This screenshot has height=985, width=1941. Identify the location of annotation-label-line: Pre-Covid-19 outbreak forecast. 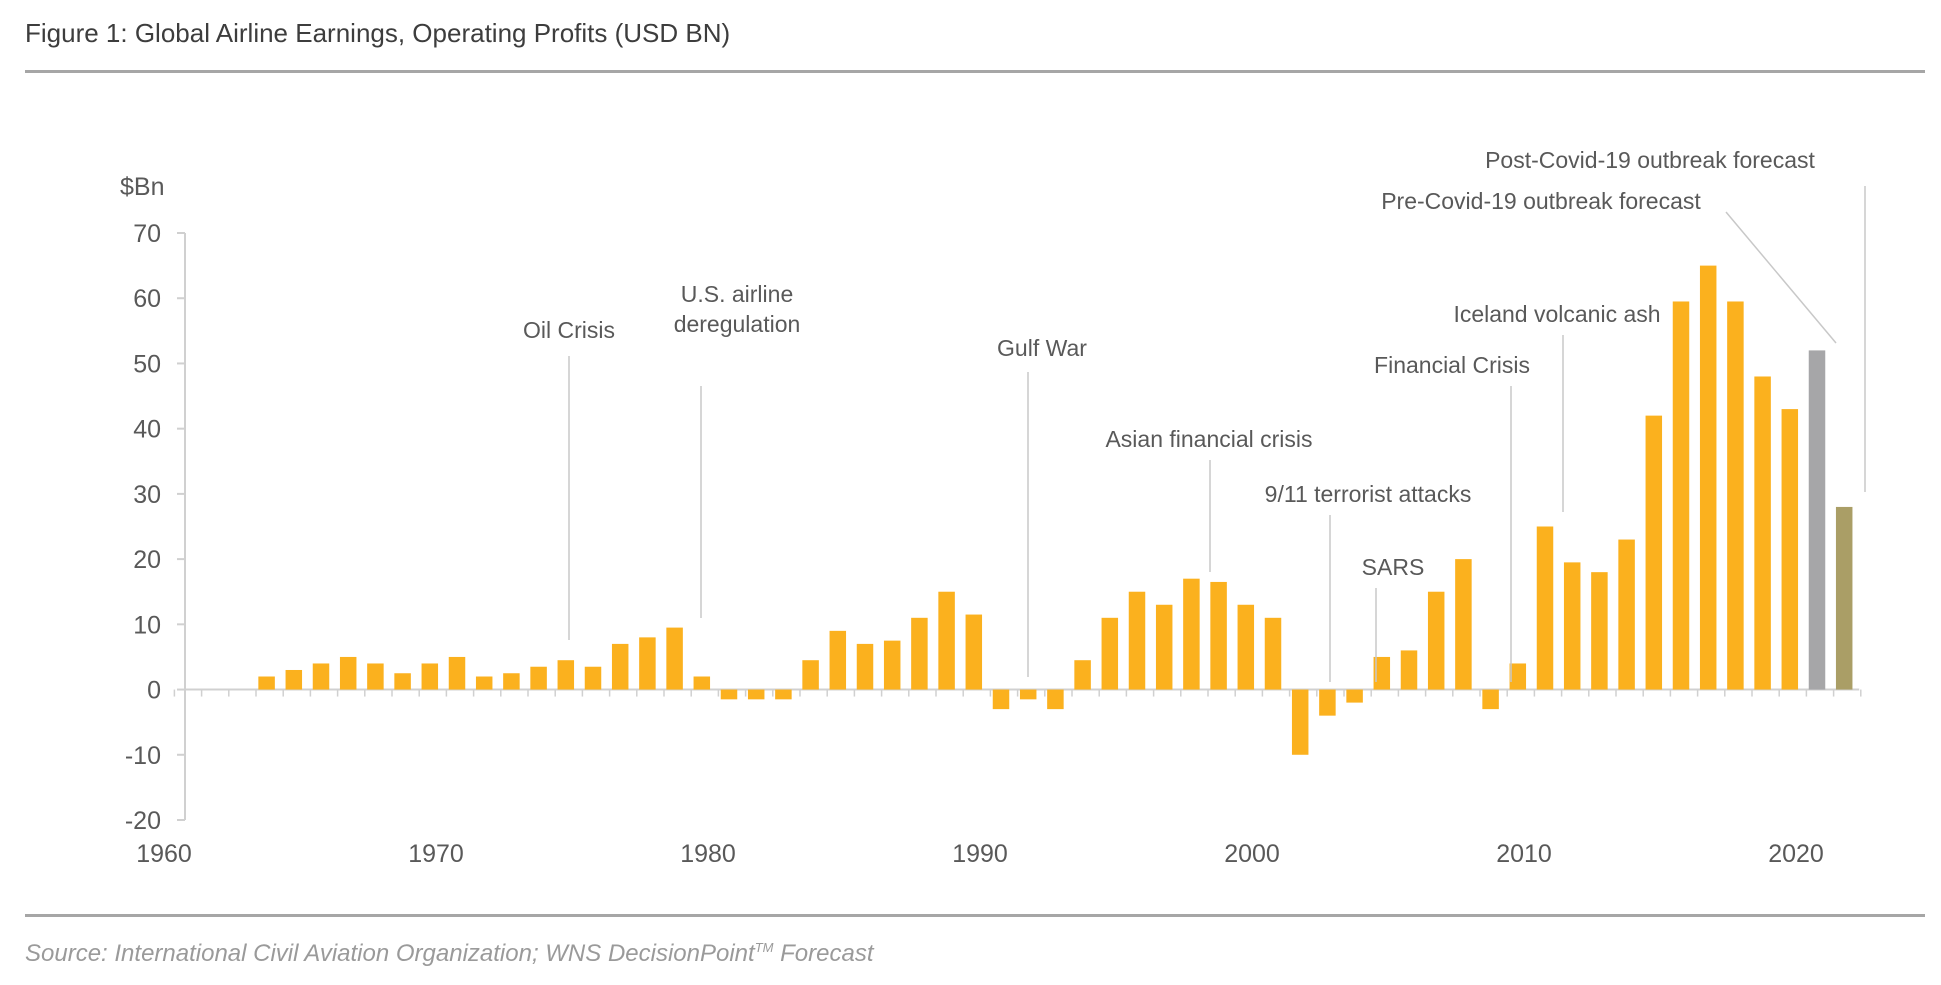
(1541, 201).